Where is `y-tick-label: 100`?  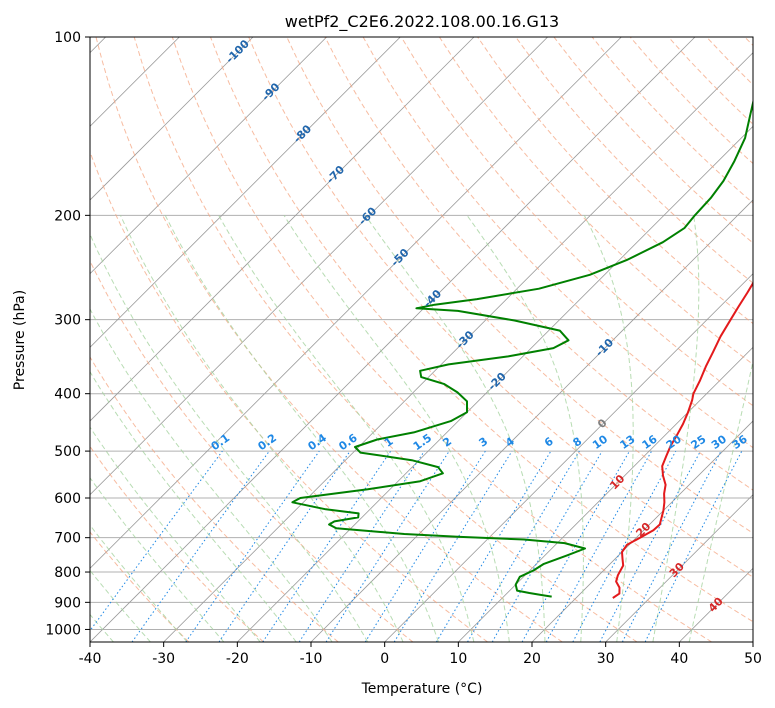
y-tick-label: 100 is located at coordinates (67, 38).